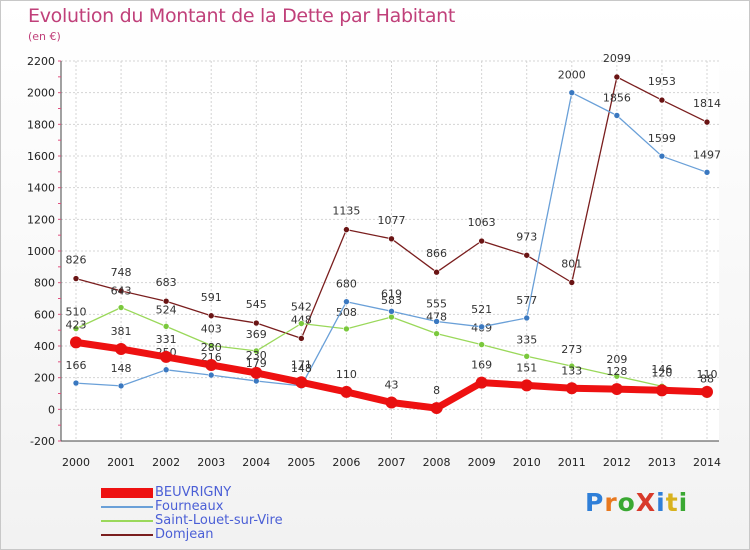  Describe the element at coordinates (166, 462) in the screenshot. I see `x-tick-label: 2002` at that location.